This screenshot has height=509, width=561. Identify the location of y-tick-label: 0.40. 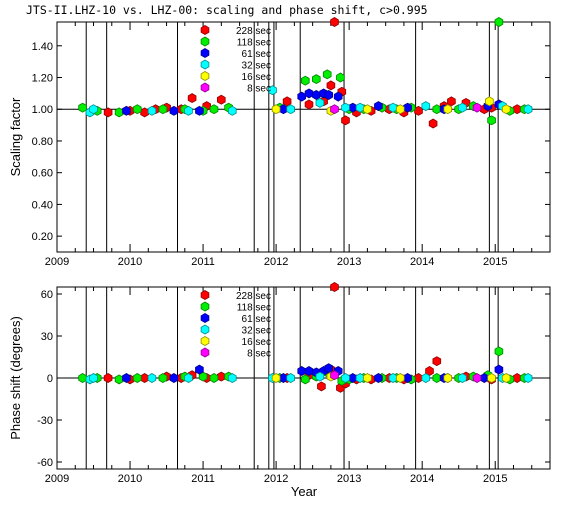
(42, 205).